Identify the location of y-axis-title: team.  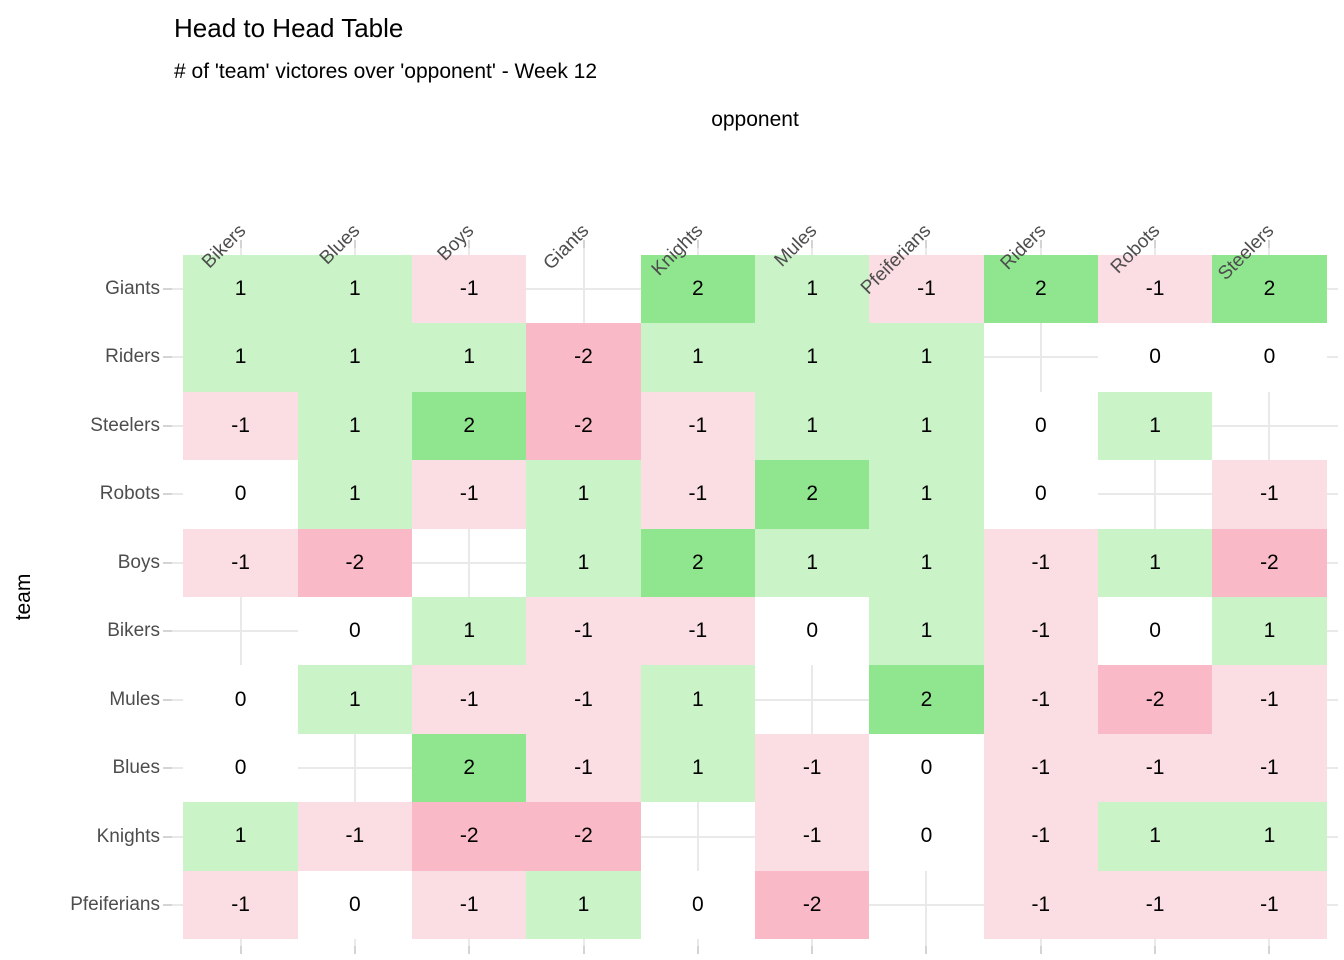
(23, 597).